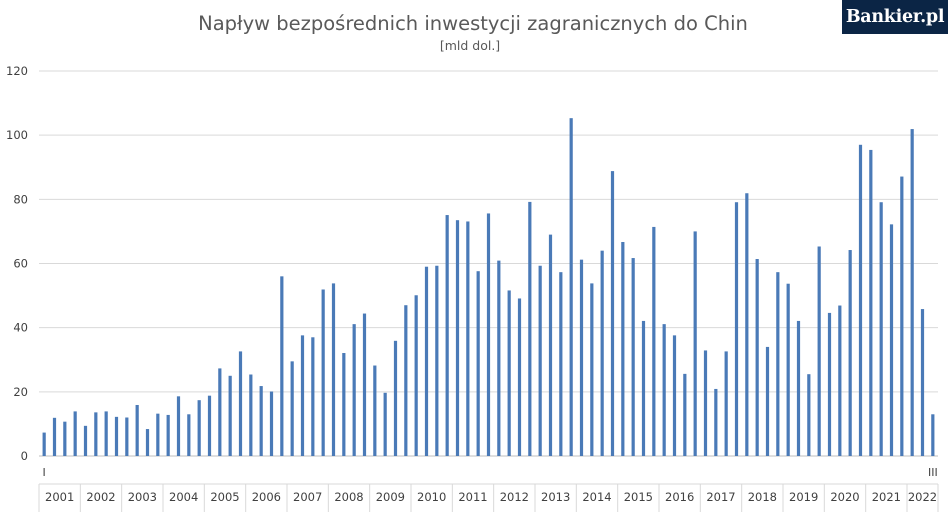 The width and height of the screenshot is (948, 512). What do you see at coordinates (348, 497) in the screenshot?
I see `year-label: 2008` at bounding box center [348, 497].